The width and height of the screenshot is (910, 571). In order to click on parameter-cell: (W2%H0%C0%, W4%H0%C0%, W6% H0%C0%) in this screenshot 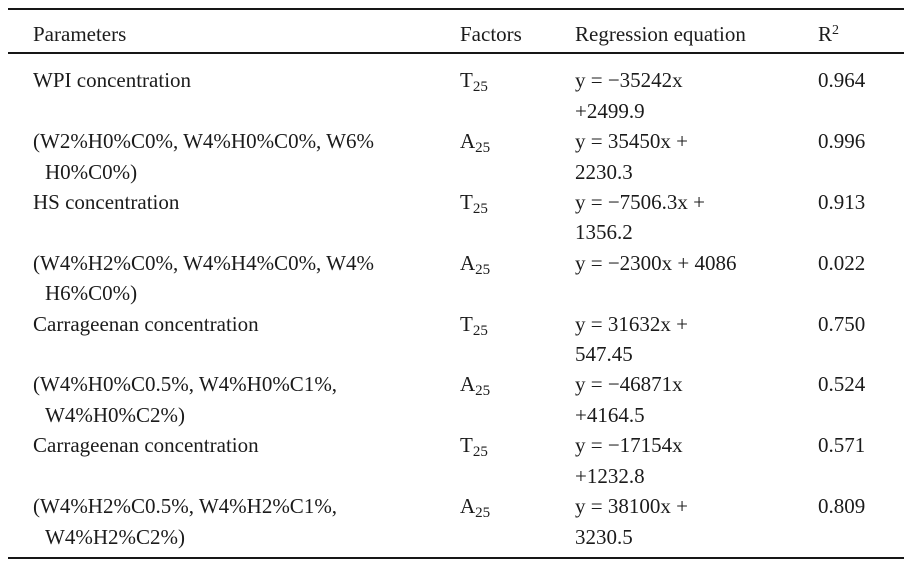, I will do `click(234, 156)`.